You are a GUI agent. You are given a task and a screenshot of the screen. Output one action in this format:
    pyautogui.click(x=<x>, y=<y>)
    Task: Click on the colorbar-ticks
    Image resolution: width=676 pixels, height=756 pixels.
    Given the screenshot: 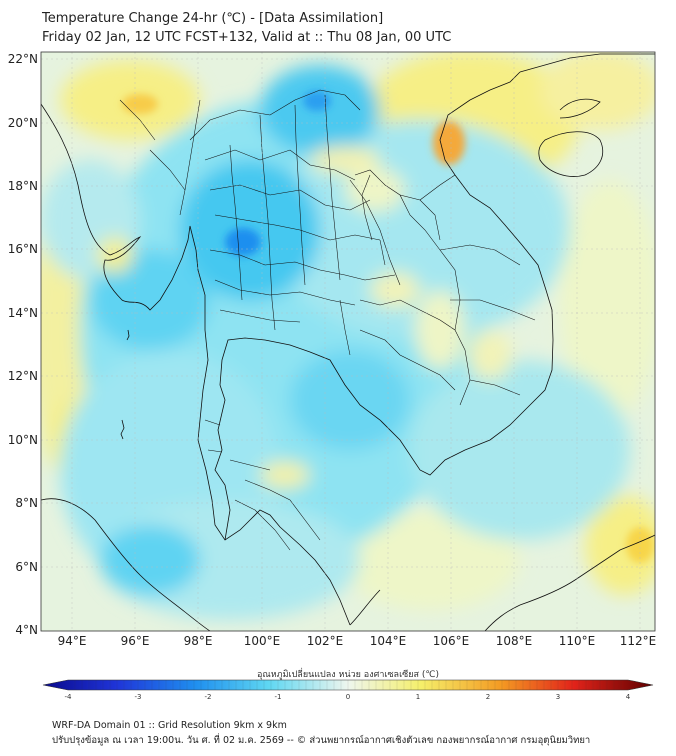 What is the action you would take?
    pyautogui.click(x=348, y=685)
    